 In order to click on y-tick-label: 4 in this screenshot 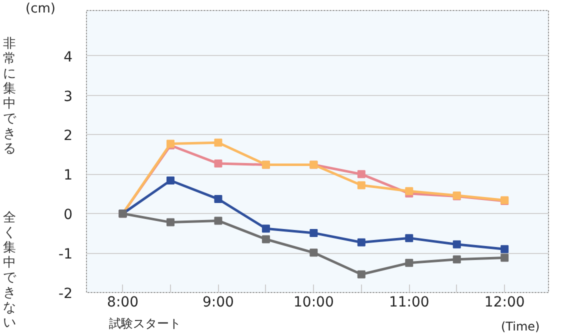, I will do `click(68, 57)`.